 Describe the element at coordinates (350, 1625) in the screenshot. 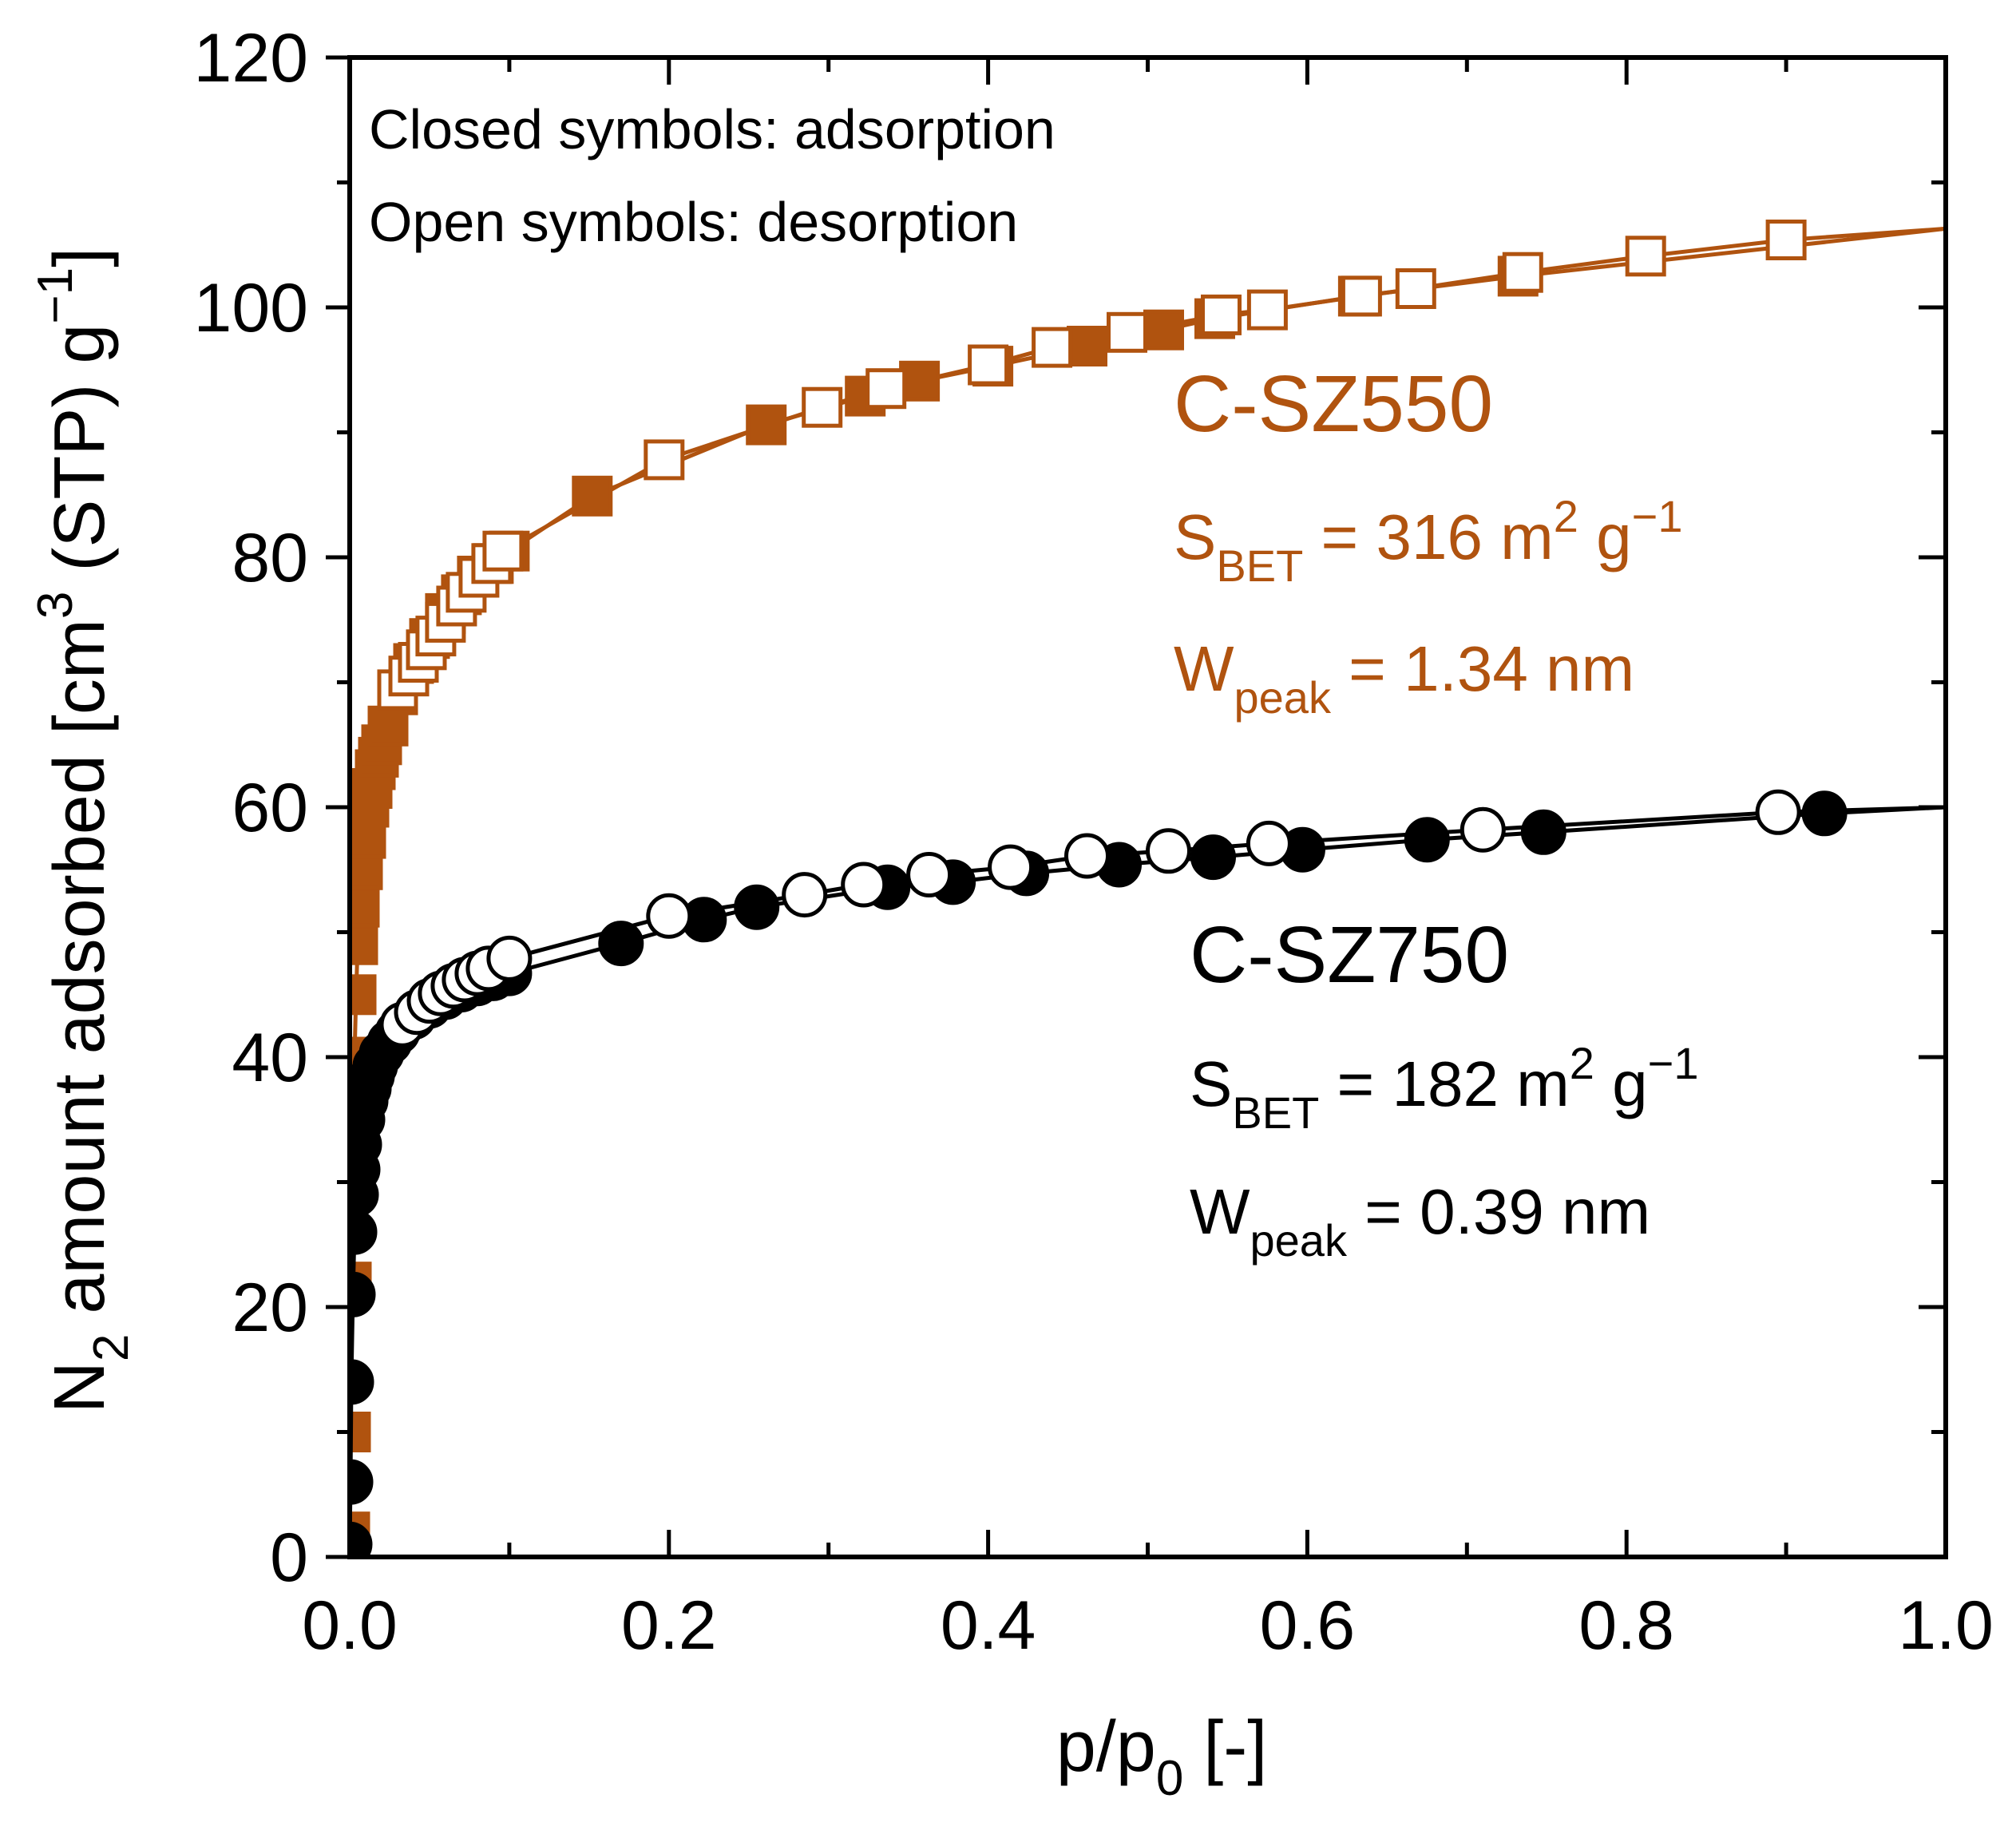

I see `x-tick-label: 0.0` at that location.